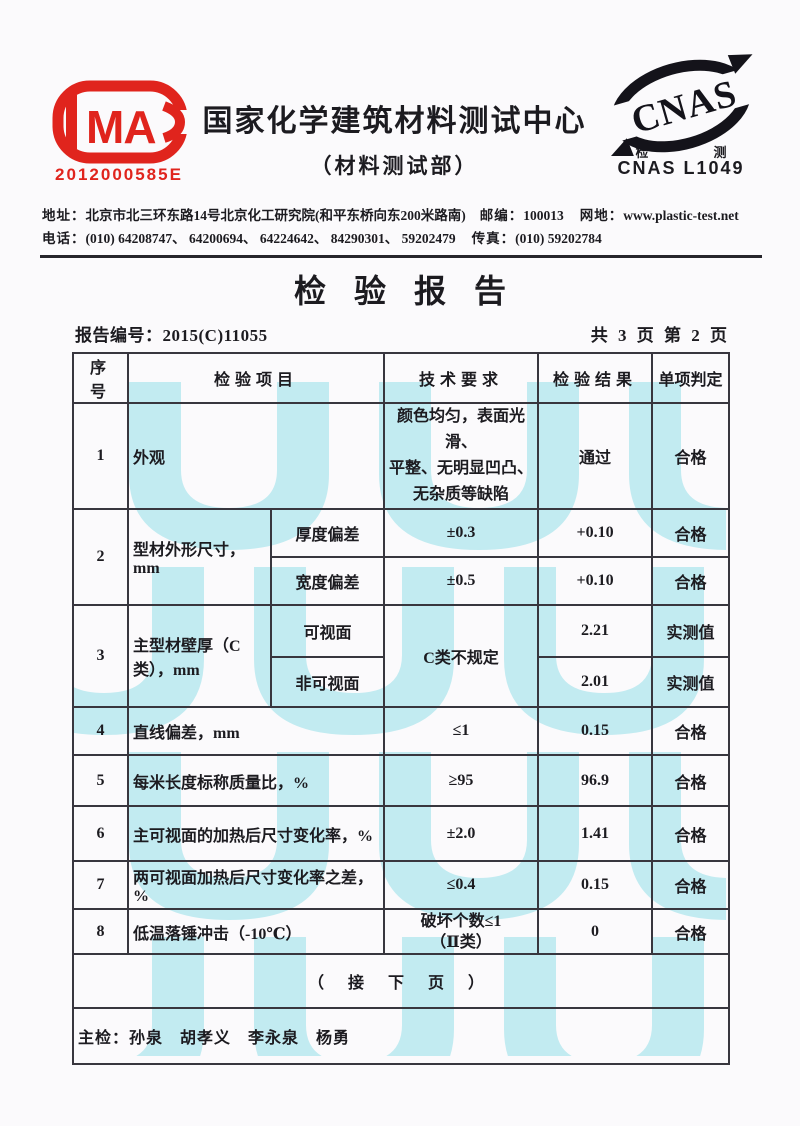 The image size is (800, 1126). Describe the element at coordinates (256, 456) in the screenshot. I see `cell-item: 外观` at that location.